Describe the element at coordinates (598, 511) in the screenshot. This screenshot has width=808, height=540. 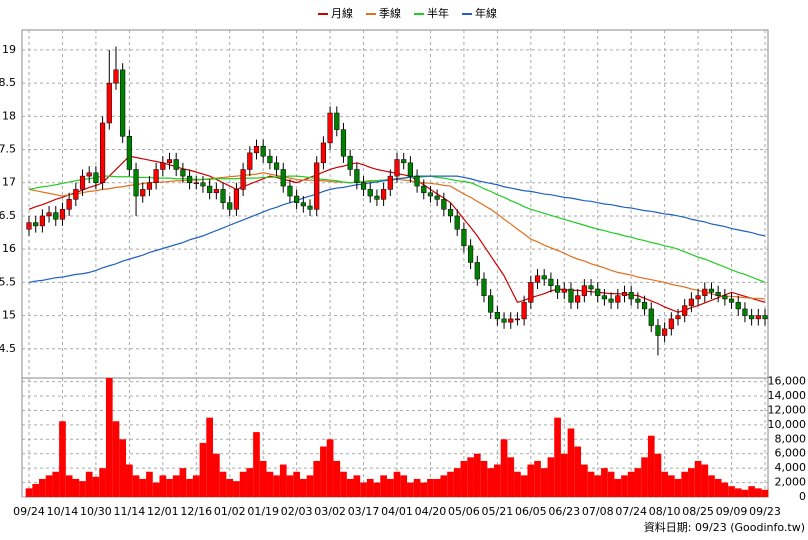
I see `x-tick-label: 07/08` at that location.